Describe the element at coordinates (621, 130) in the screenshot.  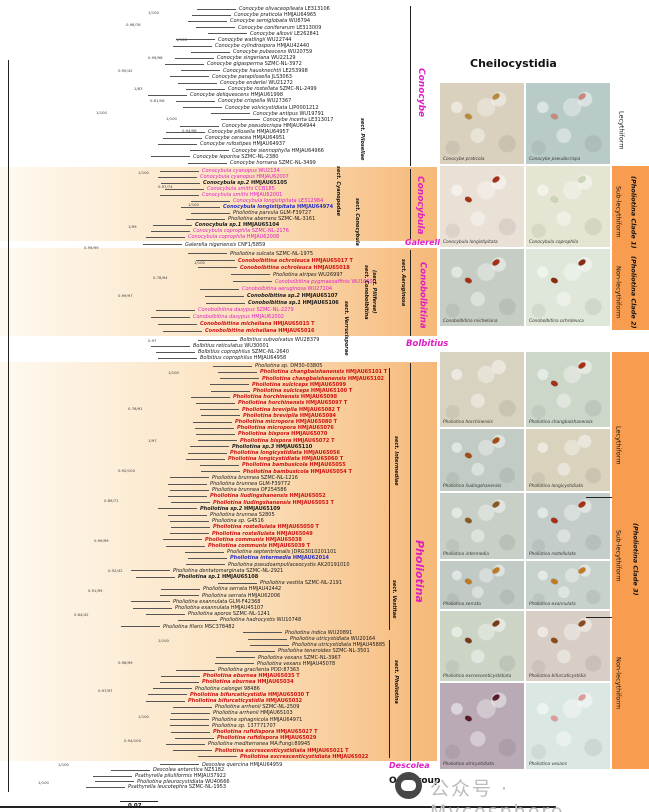
I see `cystidia-type-label: Lecythiform` at that location.